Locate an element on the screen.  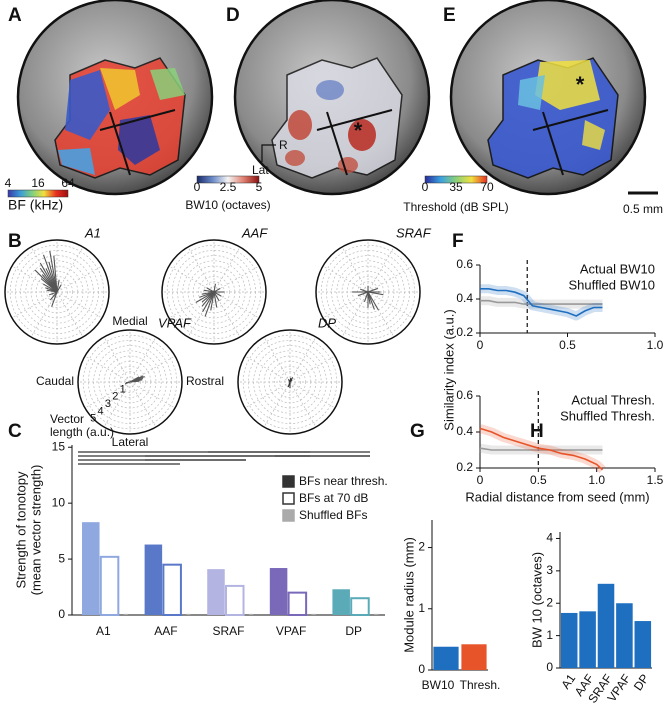
colorbar-label: Threshold (dB SPL) is located at coordinates (455, 207).